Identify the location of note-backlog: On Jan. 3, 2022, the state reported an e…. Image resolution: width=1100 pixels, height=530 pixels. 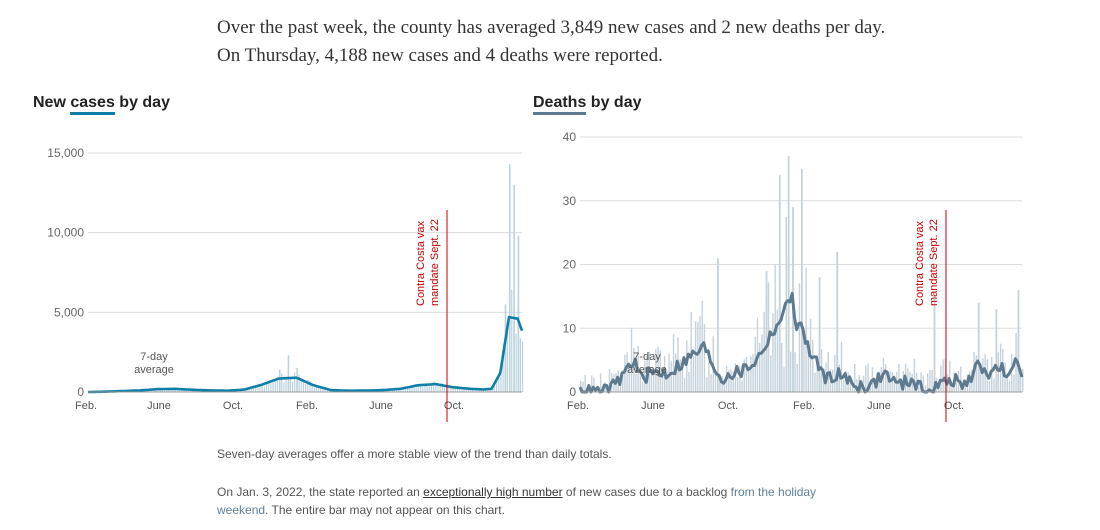
(537, 501).